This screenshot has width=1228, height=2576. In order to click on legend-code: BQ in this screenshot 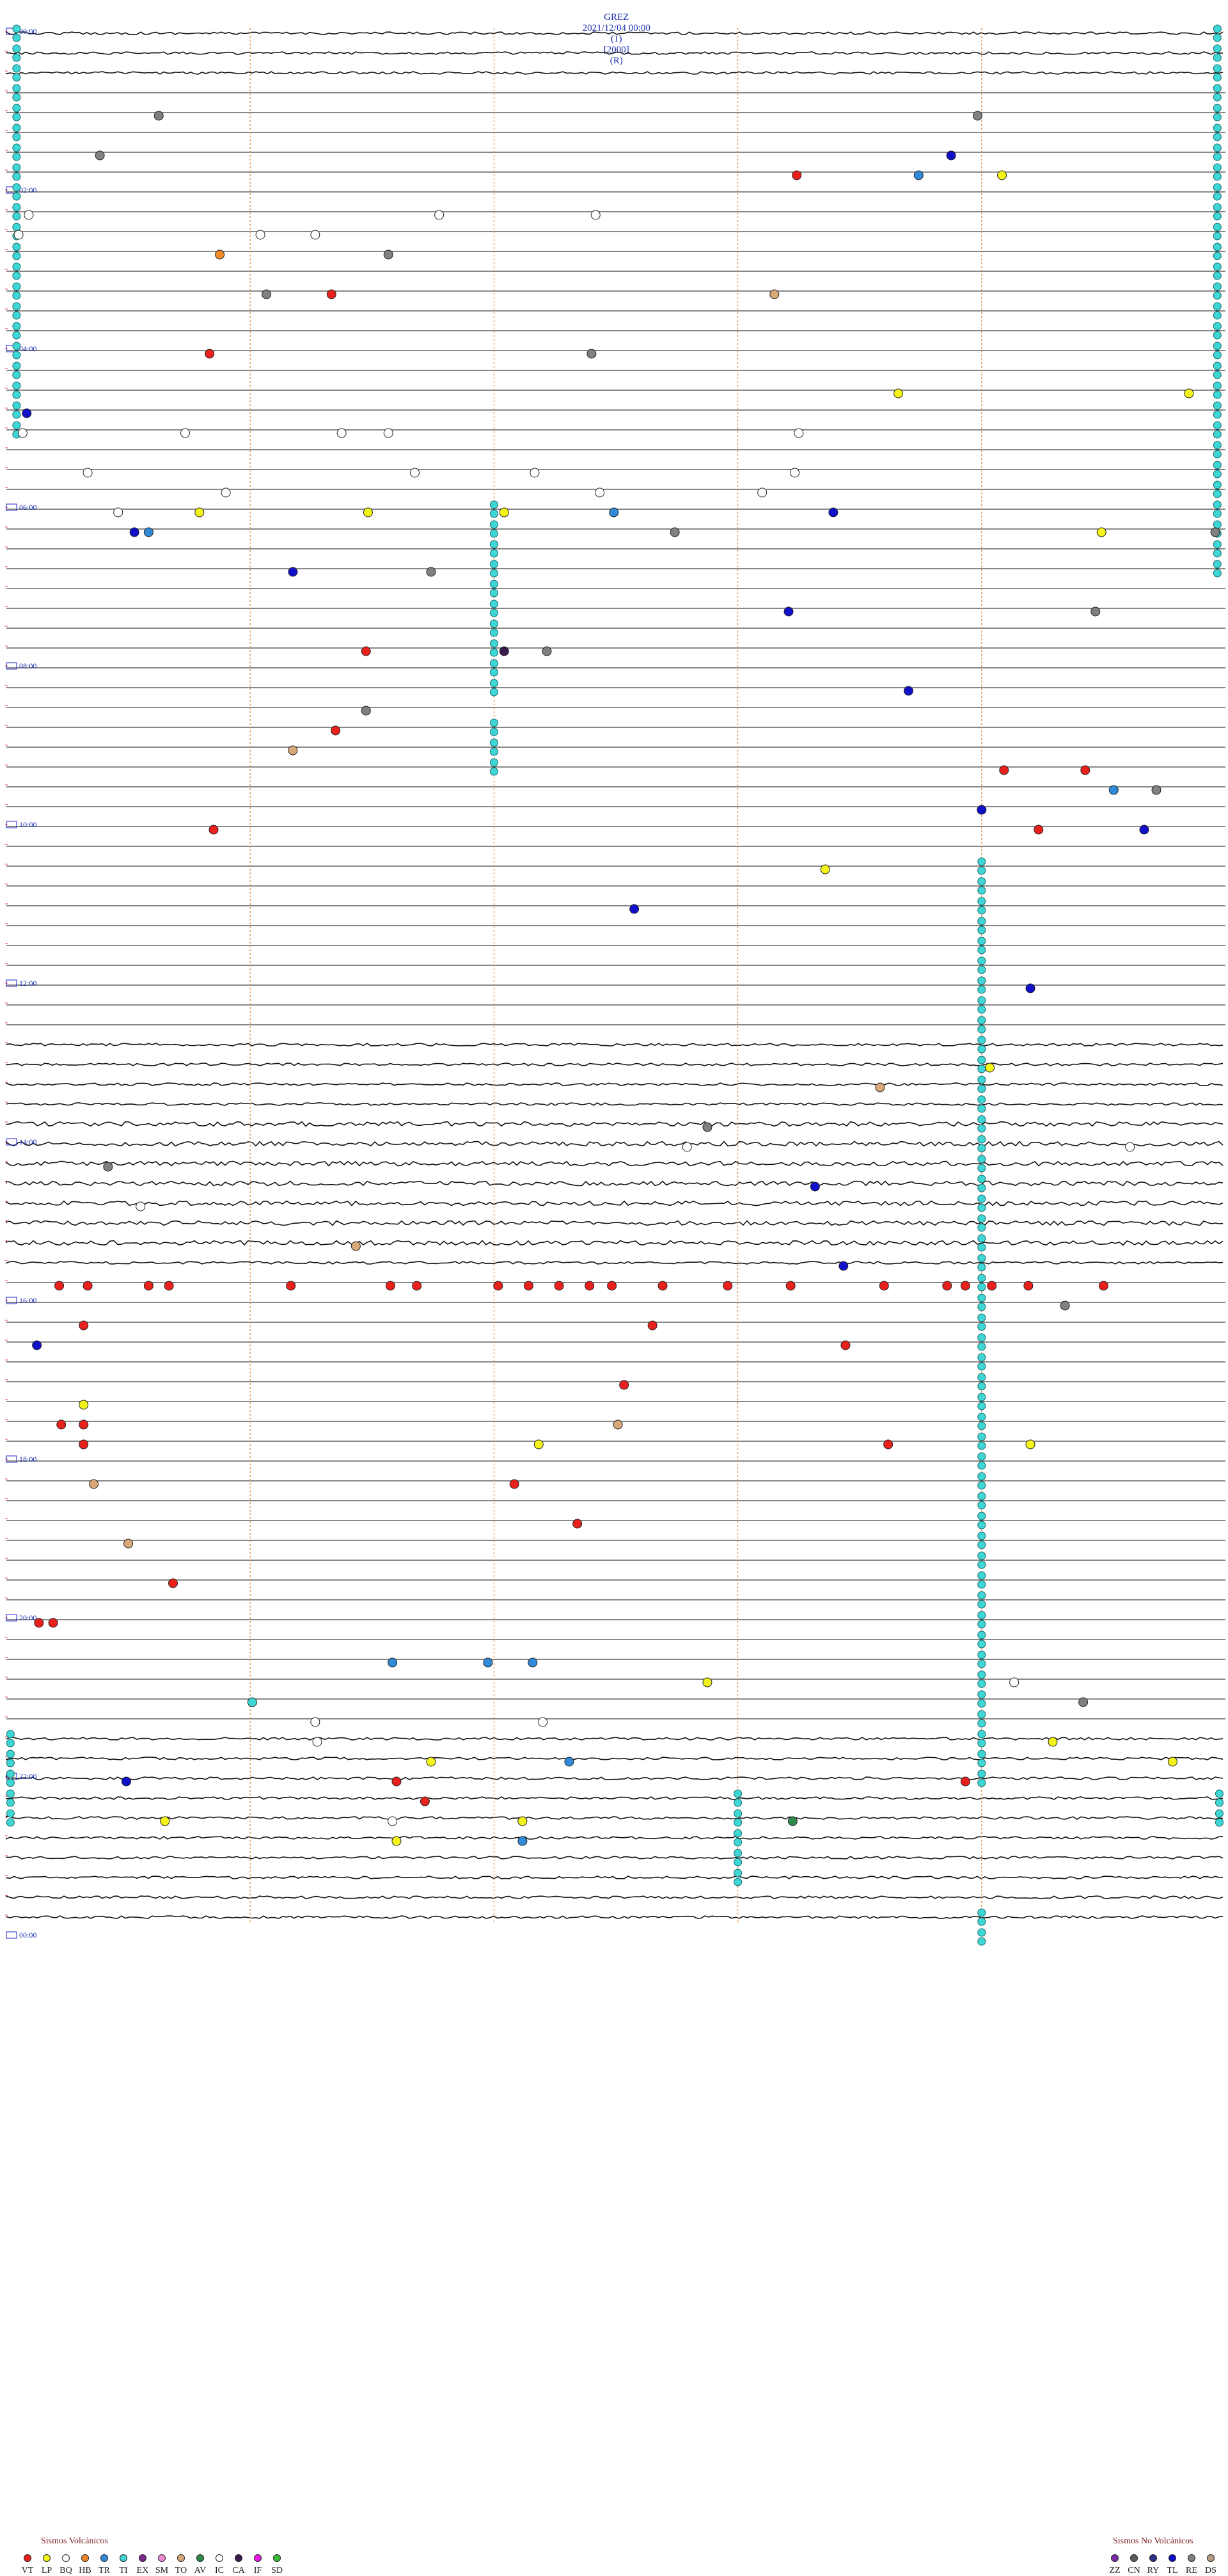, I will do `click(65, 2570)`.